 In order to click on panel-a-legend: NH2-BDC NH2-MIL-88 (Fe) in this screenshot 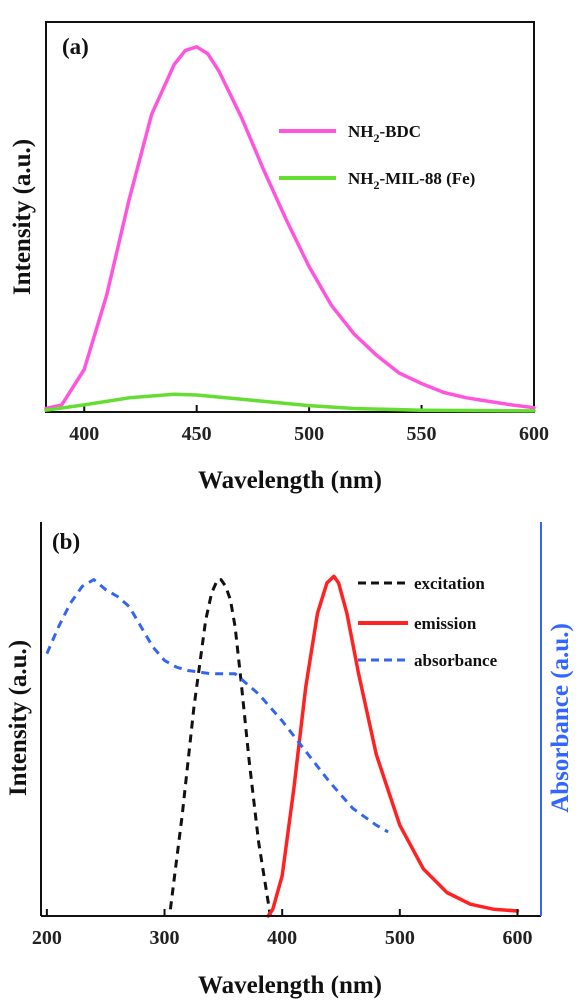, I will do `click(377, 157)`.